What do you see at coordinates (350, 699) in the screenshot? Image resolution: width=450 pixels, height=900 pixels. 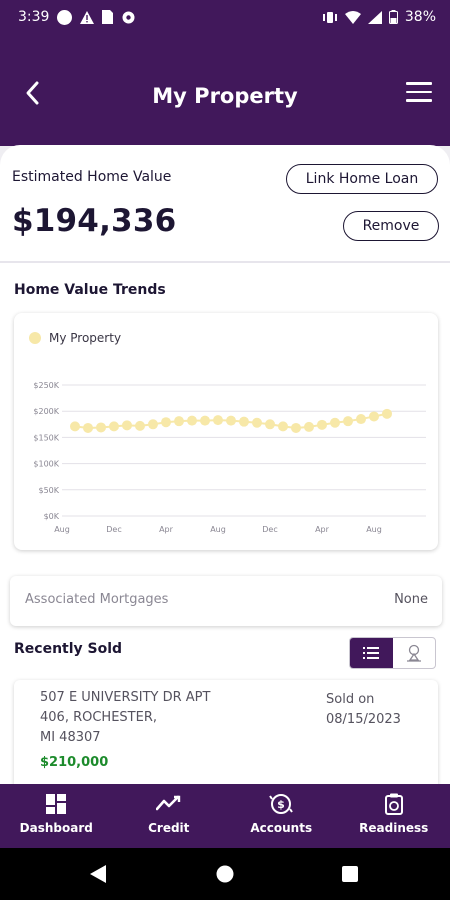 I see `sold-on-label: Sold on` at bounding box center [350, 699].